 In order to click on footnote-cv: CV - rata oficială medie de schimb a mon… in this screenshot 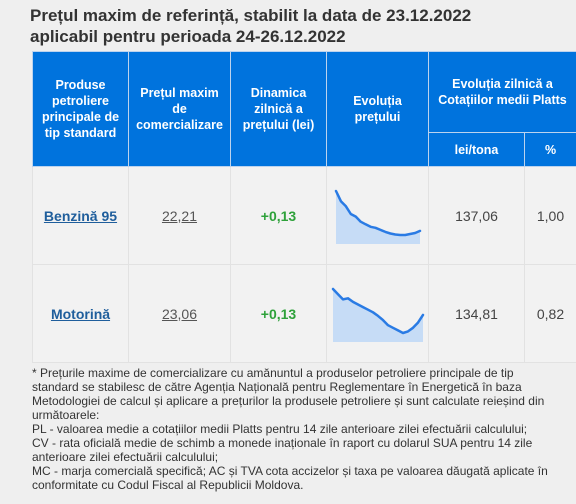, I will do `click(282, 450)`.